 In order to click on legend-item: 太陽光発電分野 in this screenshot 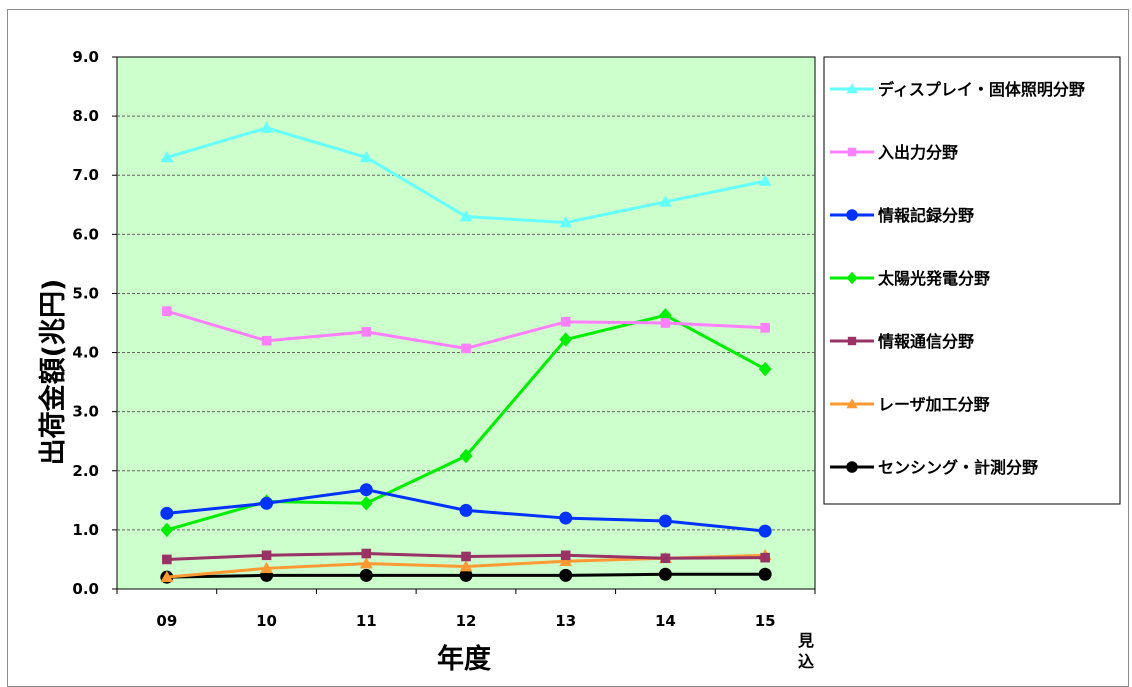, I will do `click(910, 278)`.